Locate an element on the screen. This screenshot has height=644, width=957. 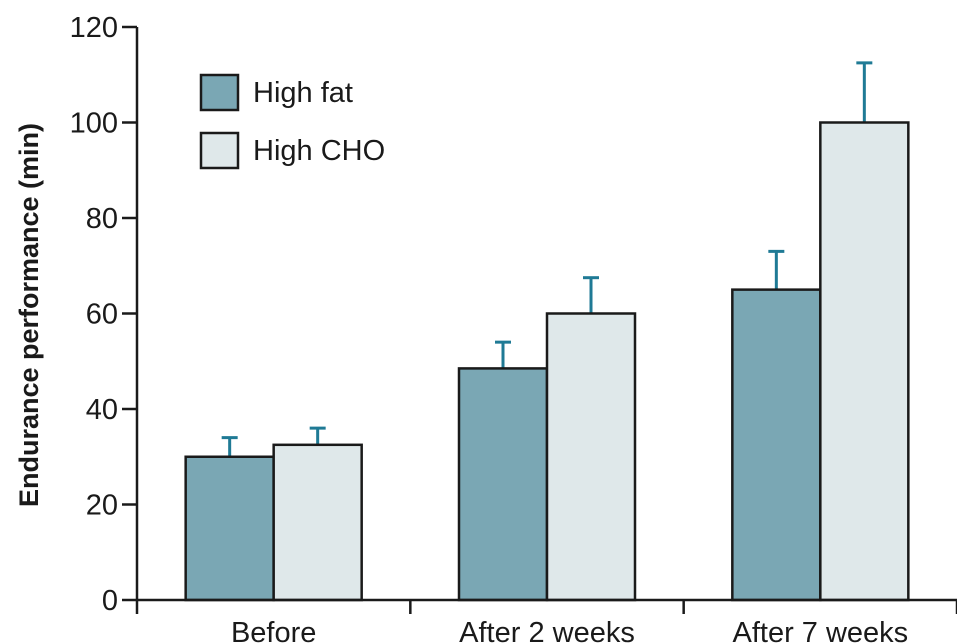
y-tick-label: 80 is located at coordinates (102, 219).